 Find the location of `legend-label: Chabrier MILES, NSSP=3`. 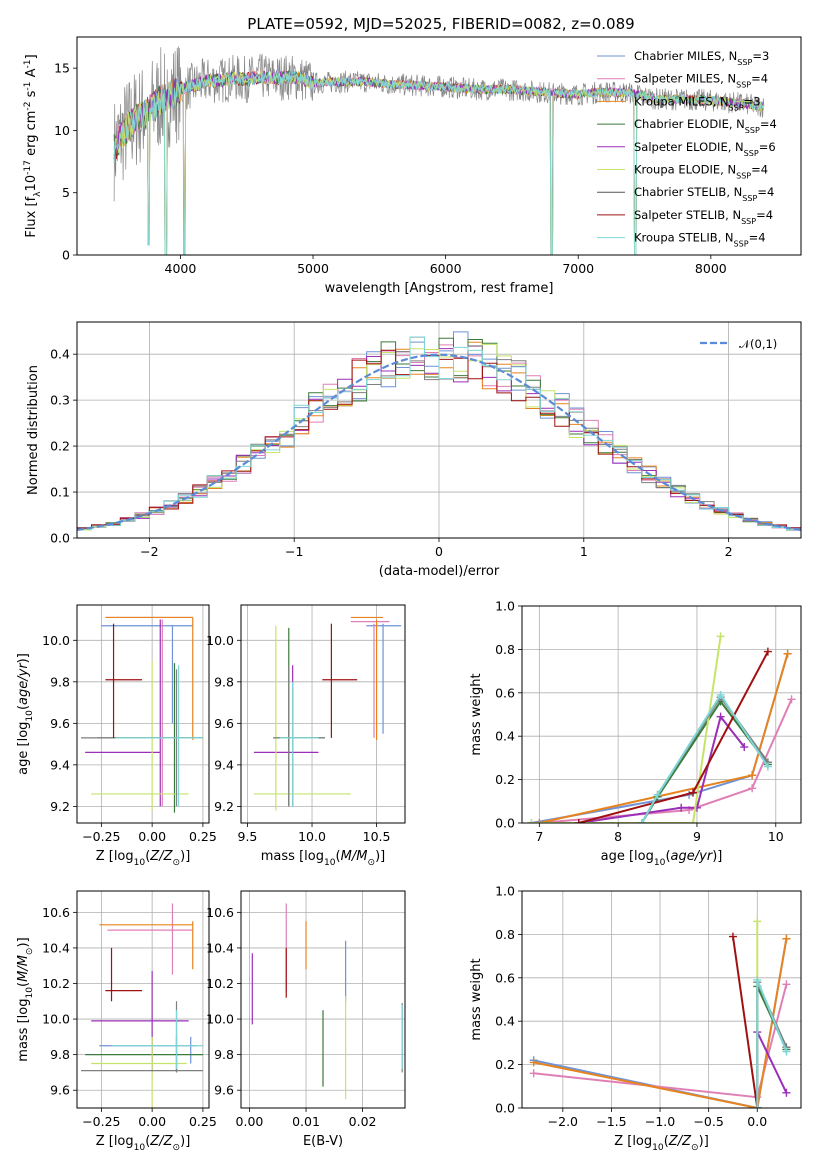

legend-label: Chabrier MILES, NSSP=3 is located at coordinates (701, 58).